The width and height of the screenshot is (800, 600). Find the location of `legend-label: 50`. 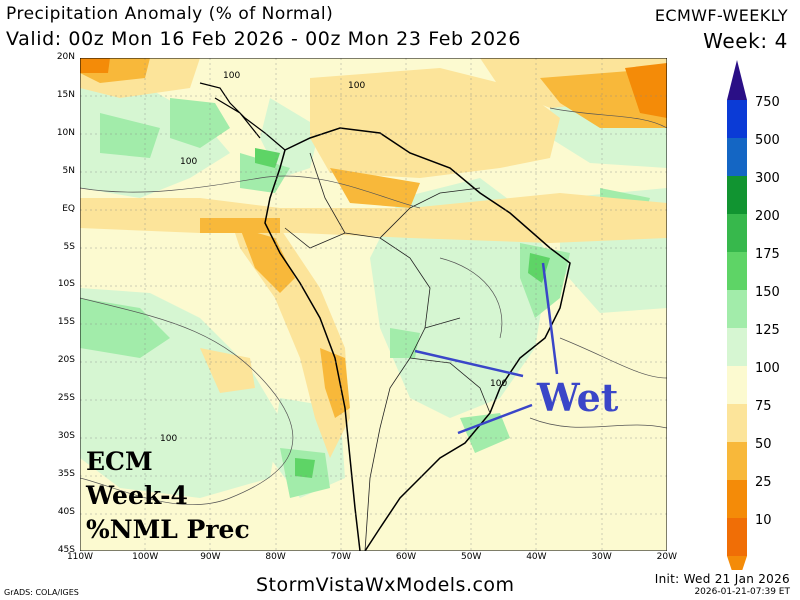

legend-label: 50 is located at coordinates (763, 444).